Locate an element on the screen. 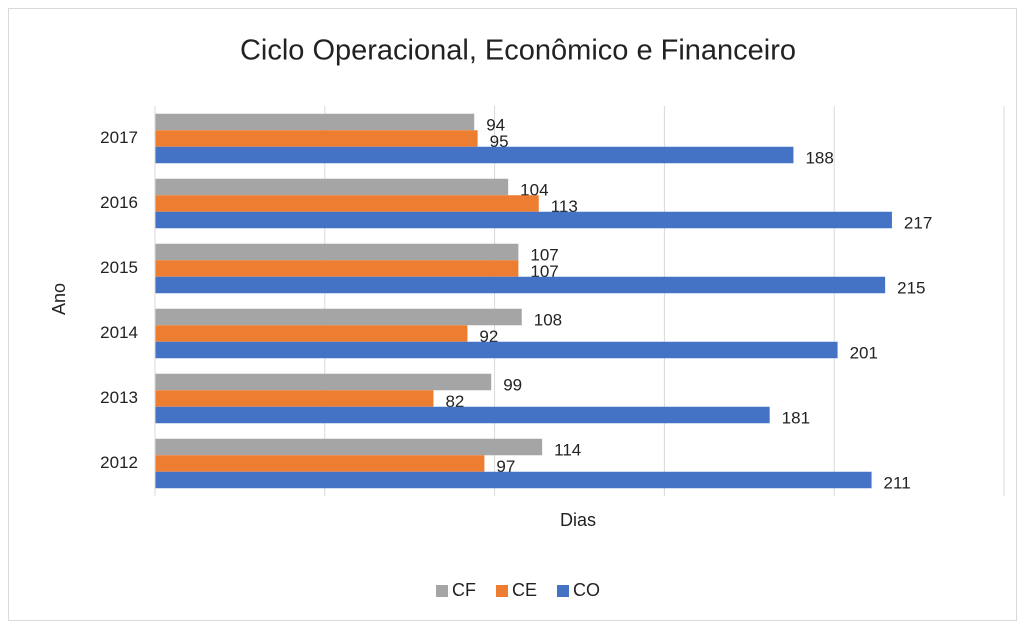 The image size is (1024, 628). data-label: 215 is located at coordinates (911, 287).